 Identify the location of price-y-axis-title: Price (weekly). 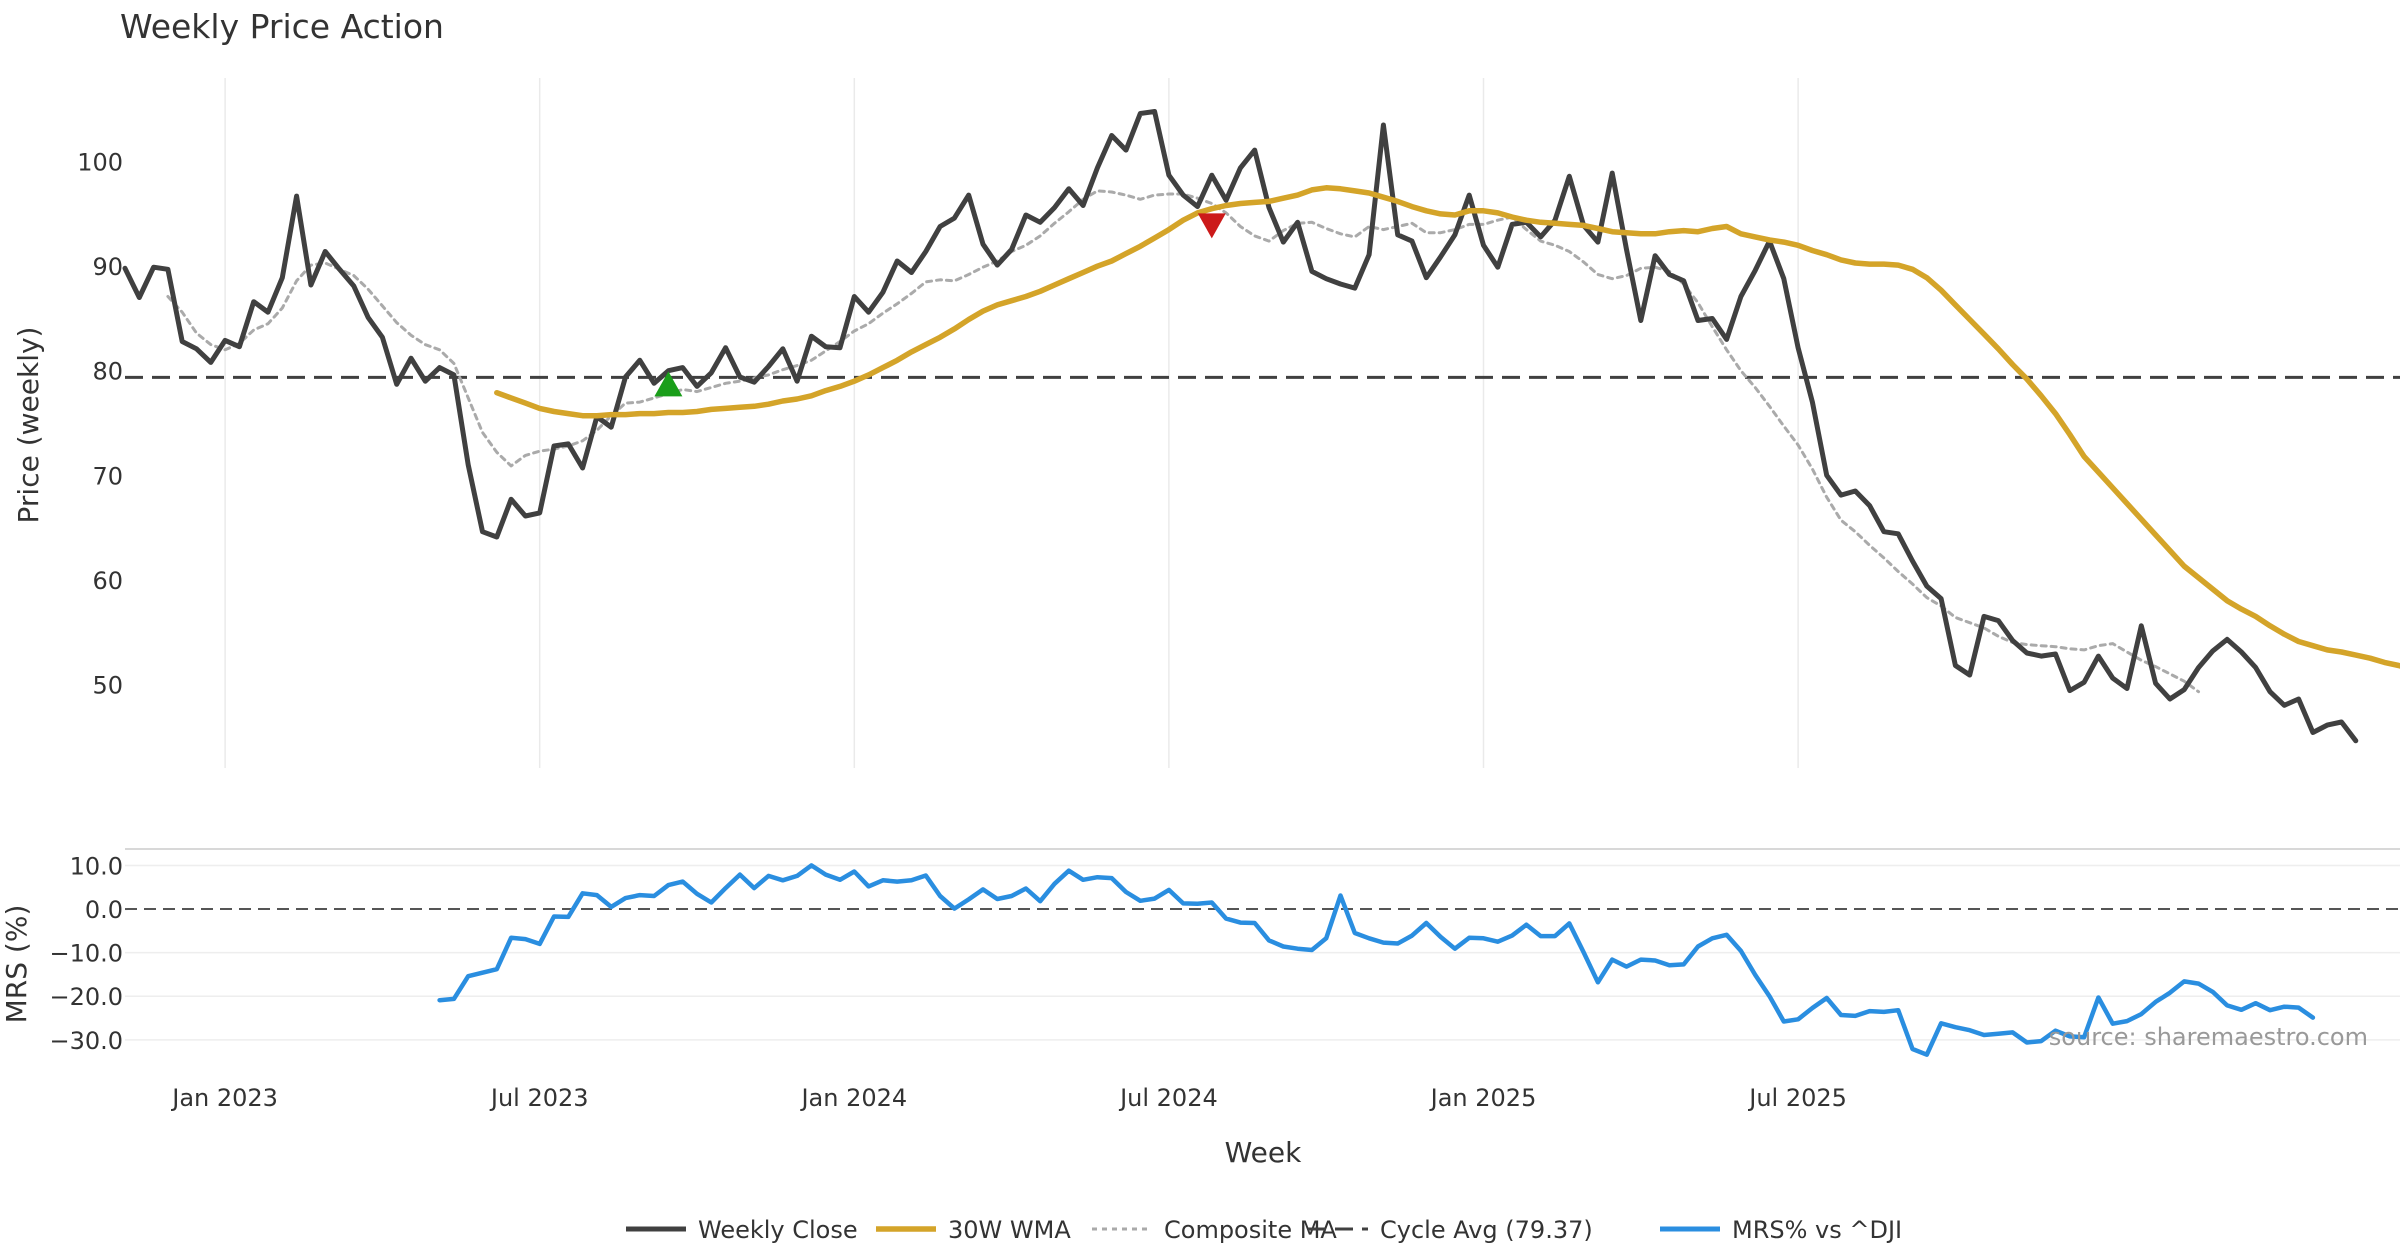
(28, 425).